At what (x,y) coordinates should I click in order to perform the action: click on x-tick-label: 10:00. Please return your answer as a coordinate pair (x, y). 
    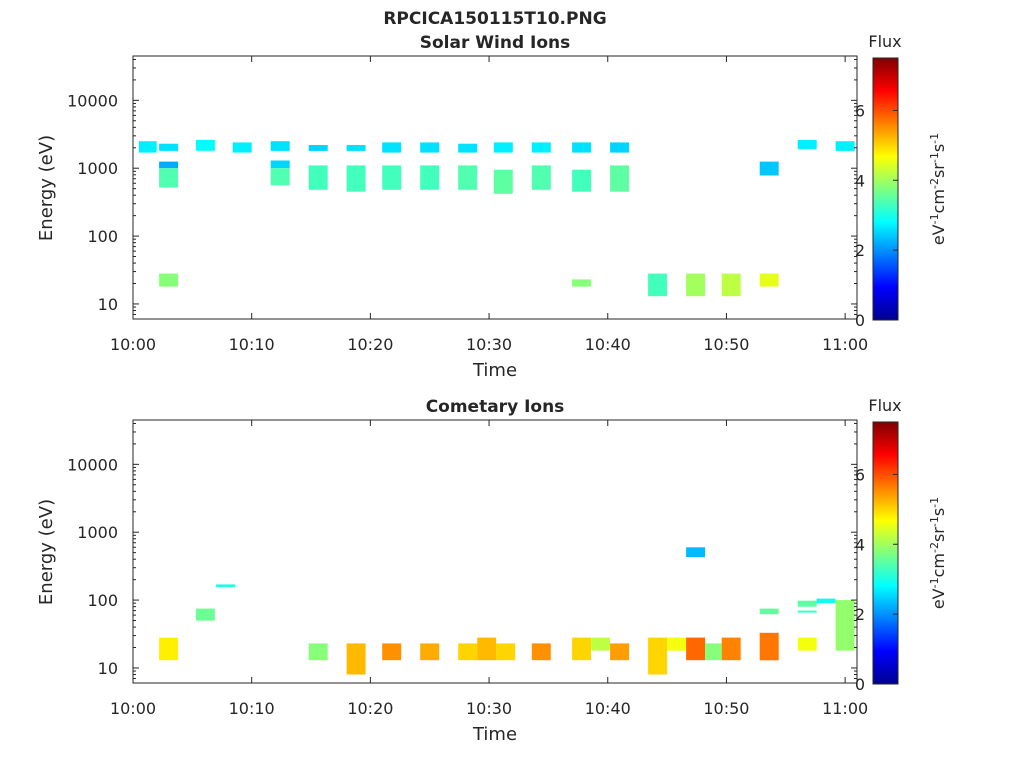
    Looking at the image, I should click on (133, 344).